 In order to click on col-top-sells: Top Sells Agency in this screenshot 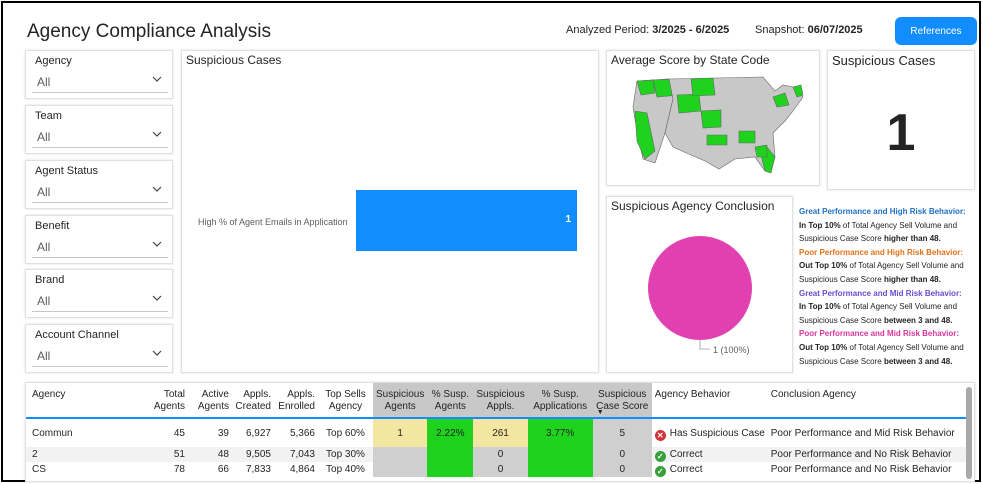, I will do `click(345, 400)`.